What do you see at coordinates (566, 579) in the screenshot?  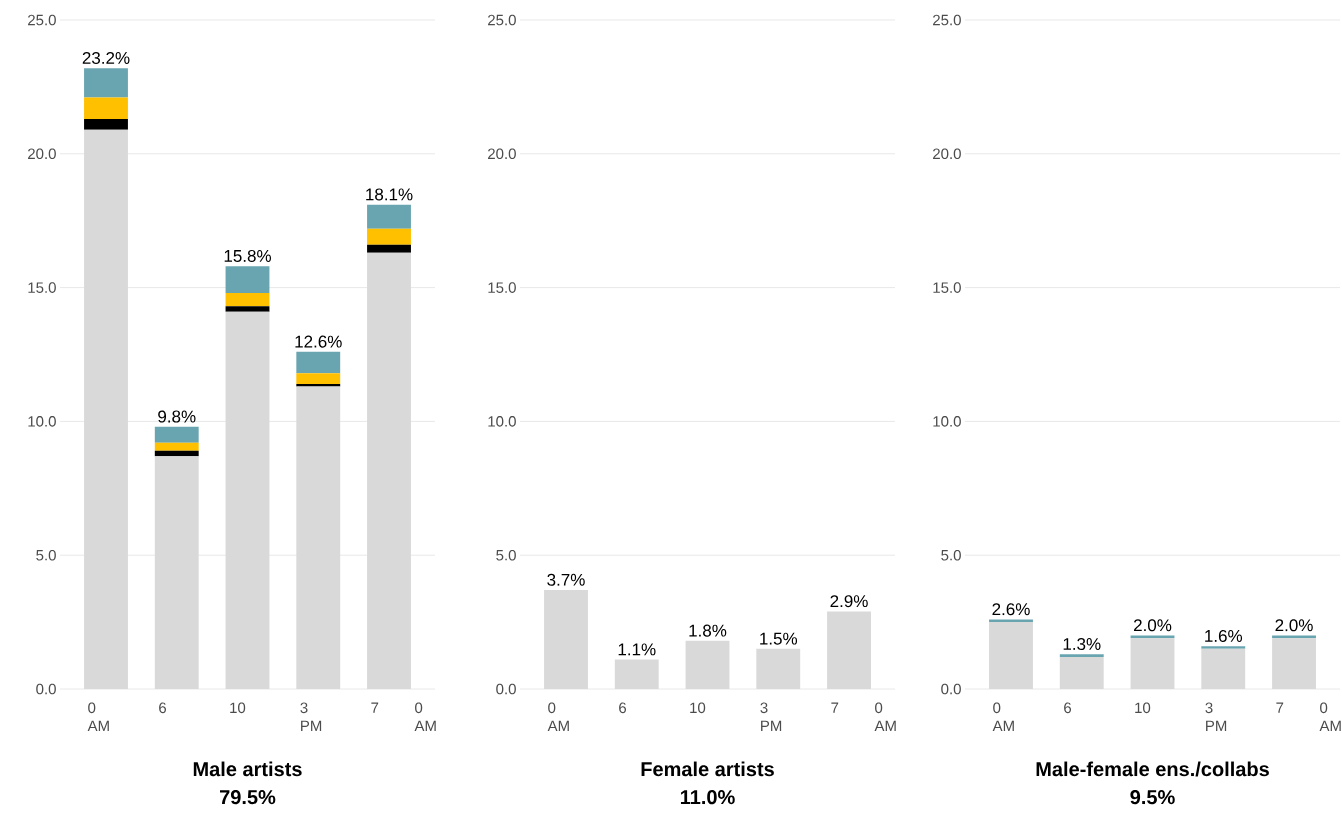 I see `total-label: 3.7%` at bounding box center [566, 579].